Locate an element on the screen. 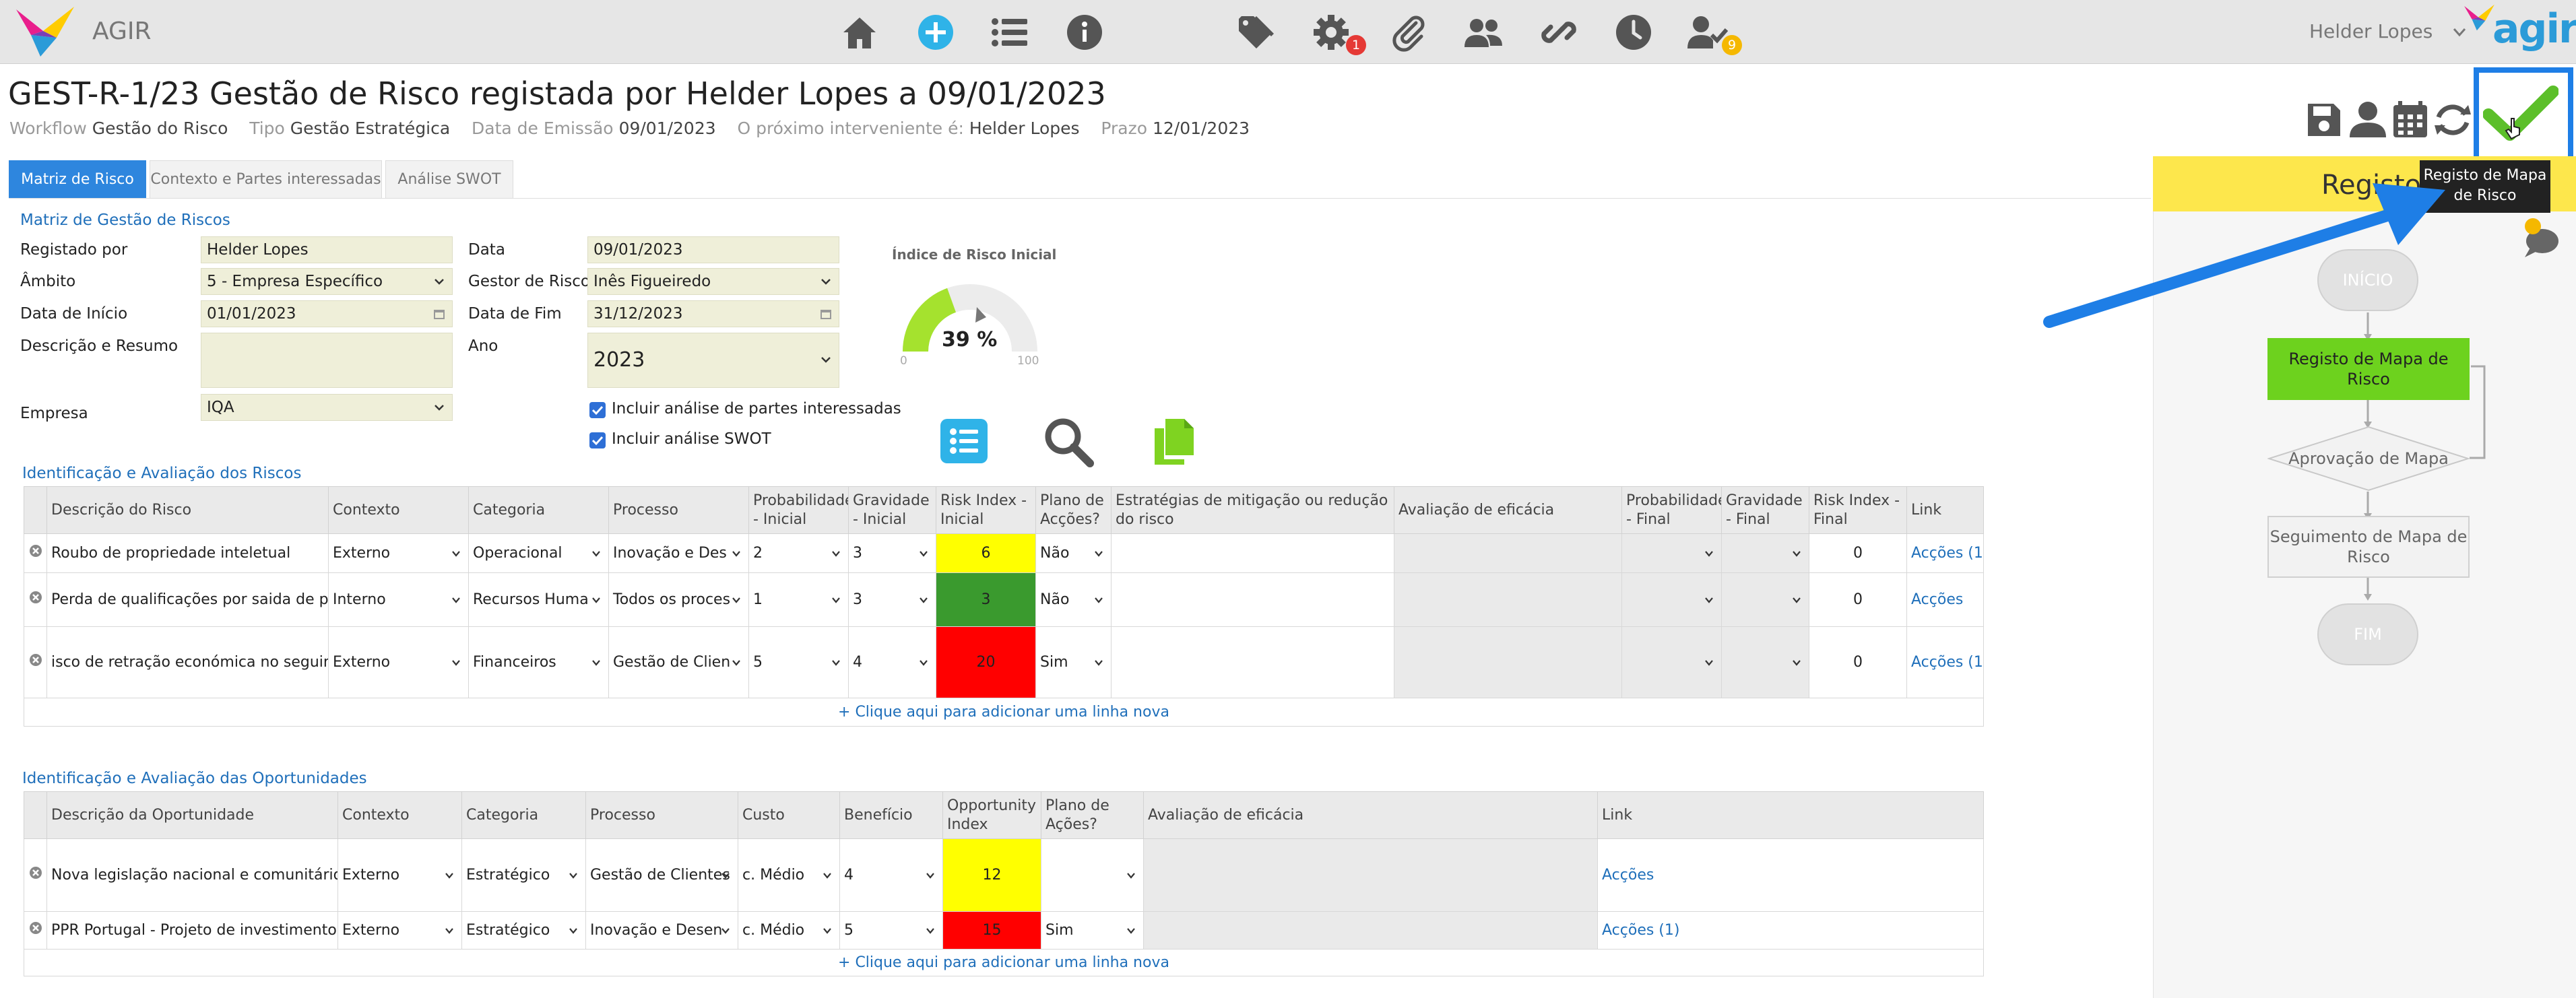 This screenshot has height=998, width=2576. tab-contexto: Contexto e Partes interessadas is located at coordinates (266, 179).